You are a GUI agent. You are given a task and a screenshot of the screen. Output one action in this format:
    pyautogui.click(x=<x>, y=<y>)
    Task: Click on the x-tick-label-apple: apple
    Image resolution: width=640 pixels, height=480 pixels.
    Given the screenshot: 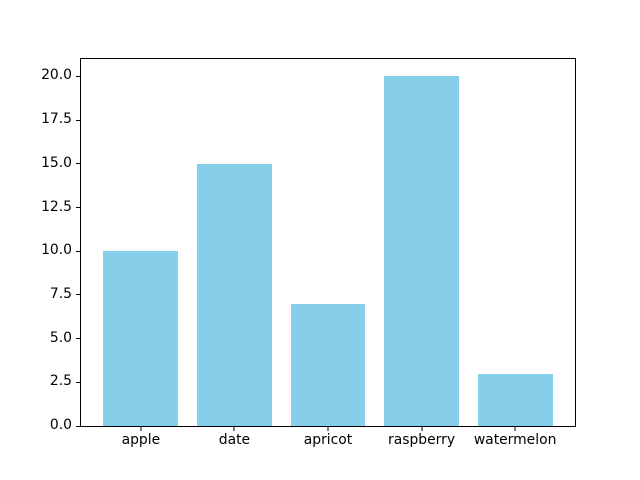 What is the action you would take?
    pyautogui.click(x=141, y=440)
    